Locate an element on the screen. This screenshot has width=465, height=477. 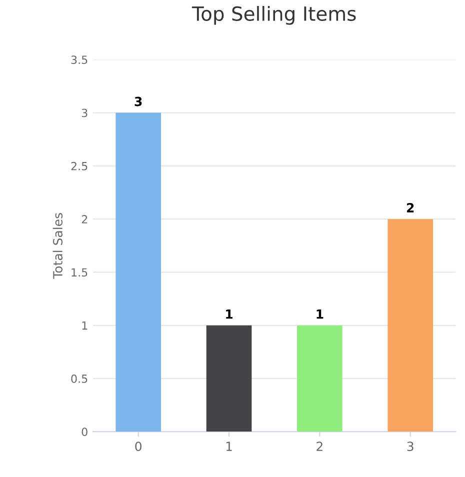
x-tick-label: 0 is located at coordinates (138, 447).